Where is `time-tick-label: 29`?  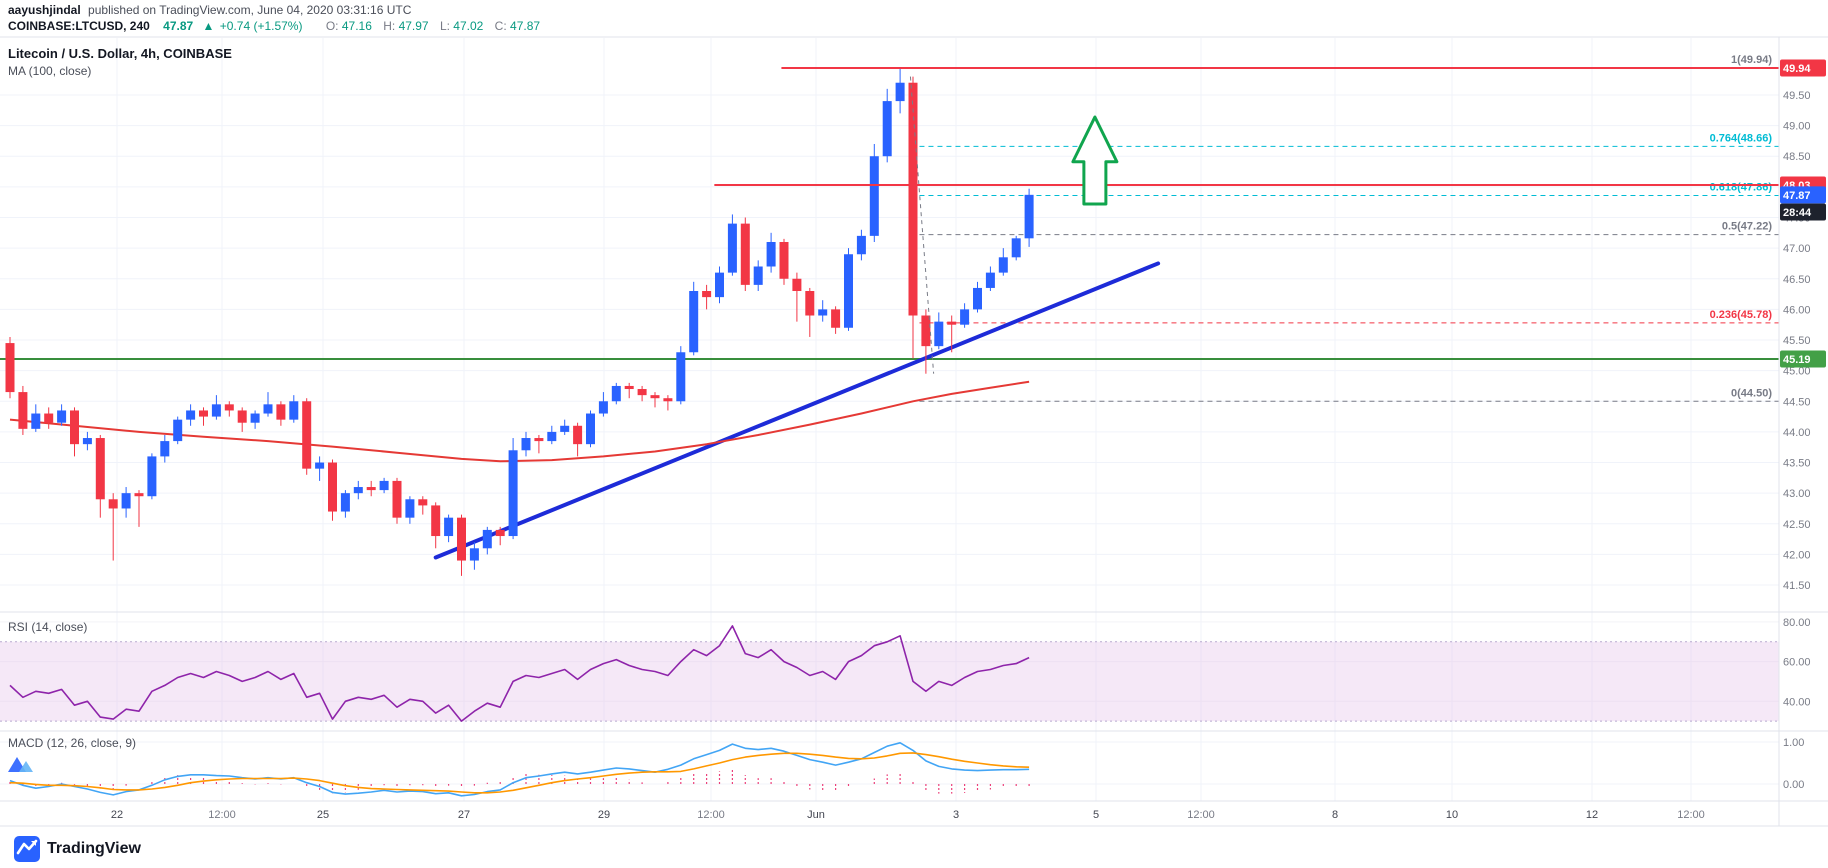 time-tick-label: 29 is located at coordinates (604, 815).